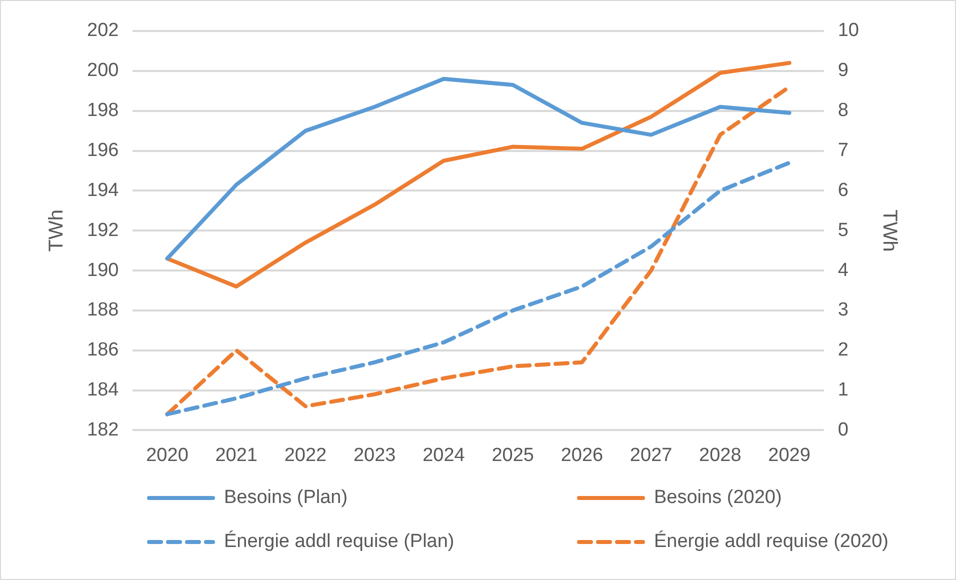 This screenshot has width=956, height=580. Describe the element at coordinates (771, 542) in the screenshot. I see `legend-label: Énergie addl requise (2020)` at that location.